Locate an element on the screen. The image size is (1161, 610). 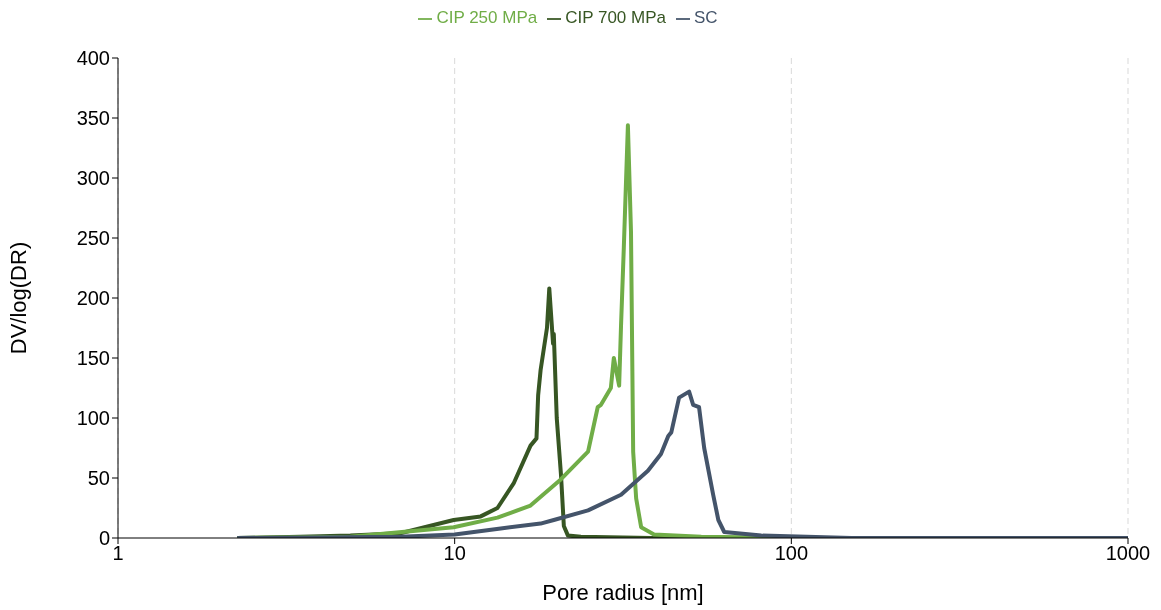
legend-label: CIP 250 MPa is located at coordinates (487, 17).